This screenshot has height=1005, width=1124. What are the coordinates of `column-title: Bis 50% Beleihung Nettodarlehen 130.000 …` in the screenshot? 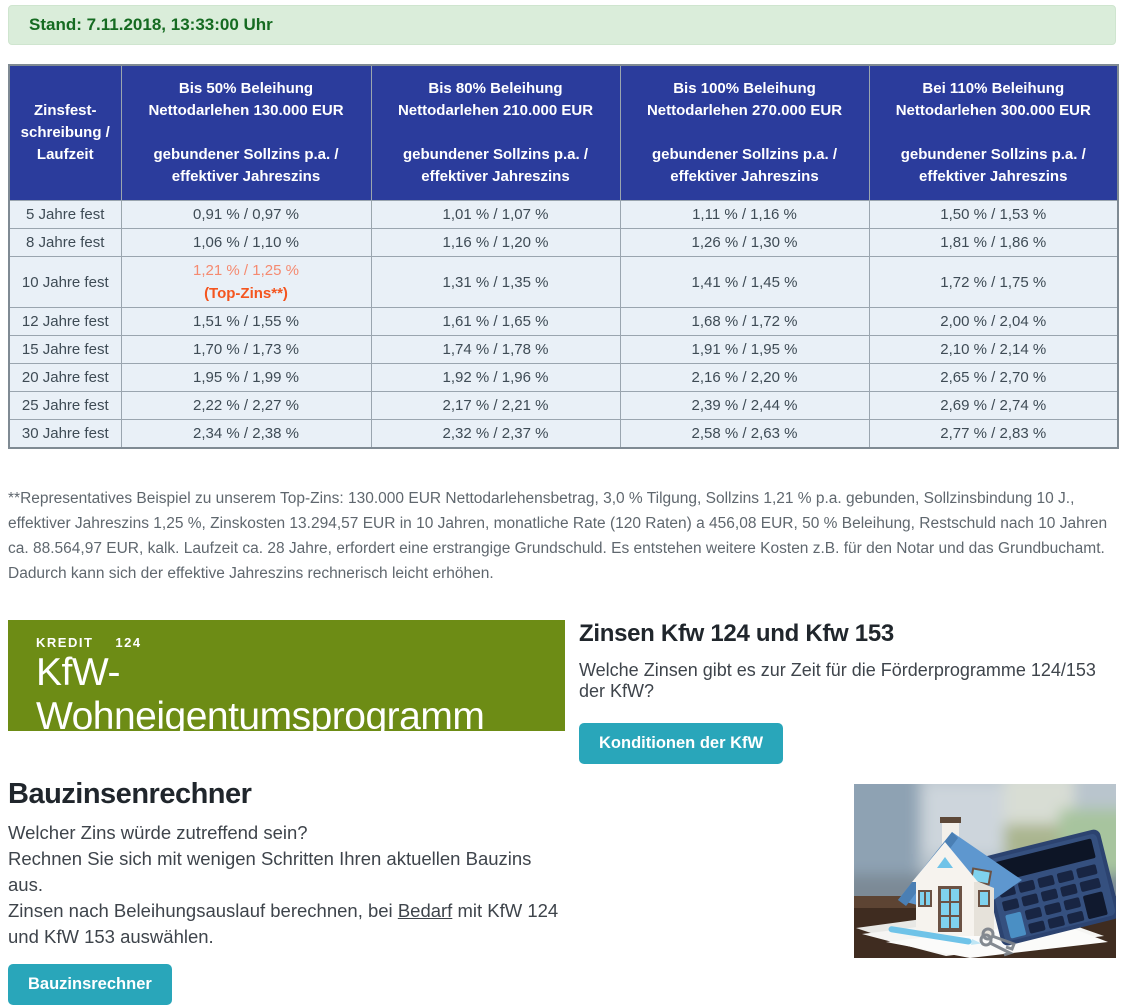 It's located at (246, 99).